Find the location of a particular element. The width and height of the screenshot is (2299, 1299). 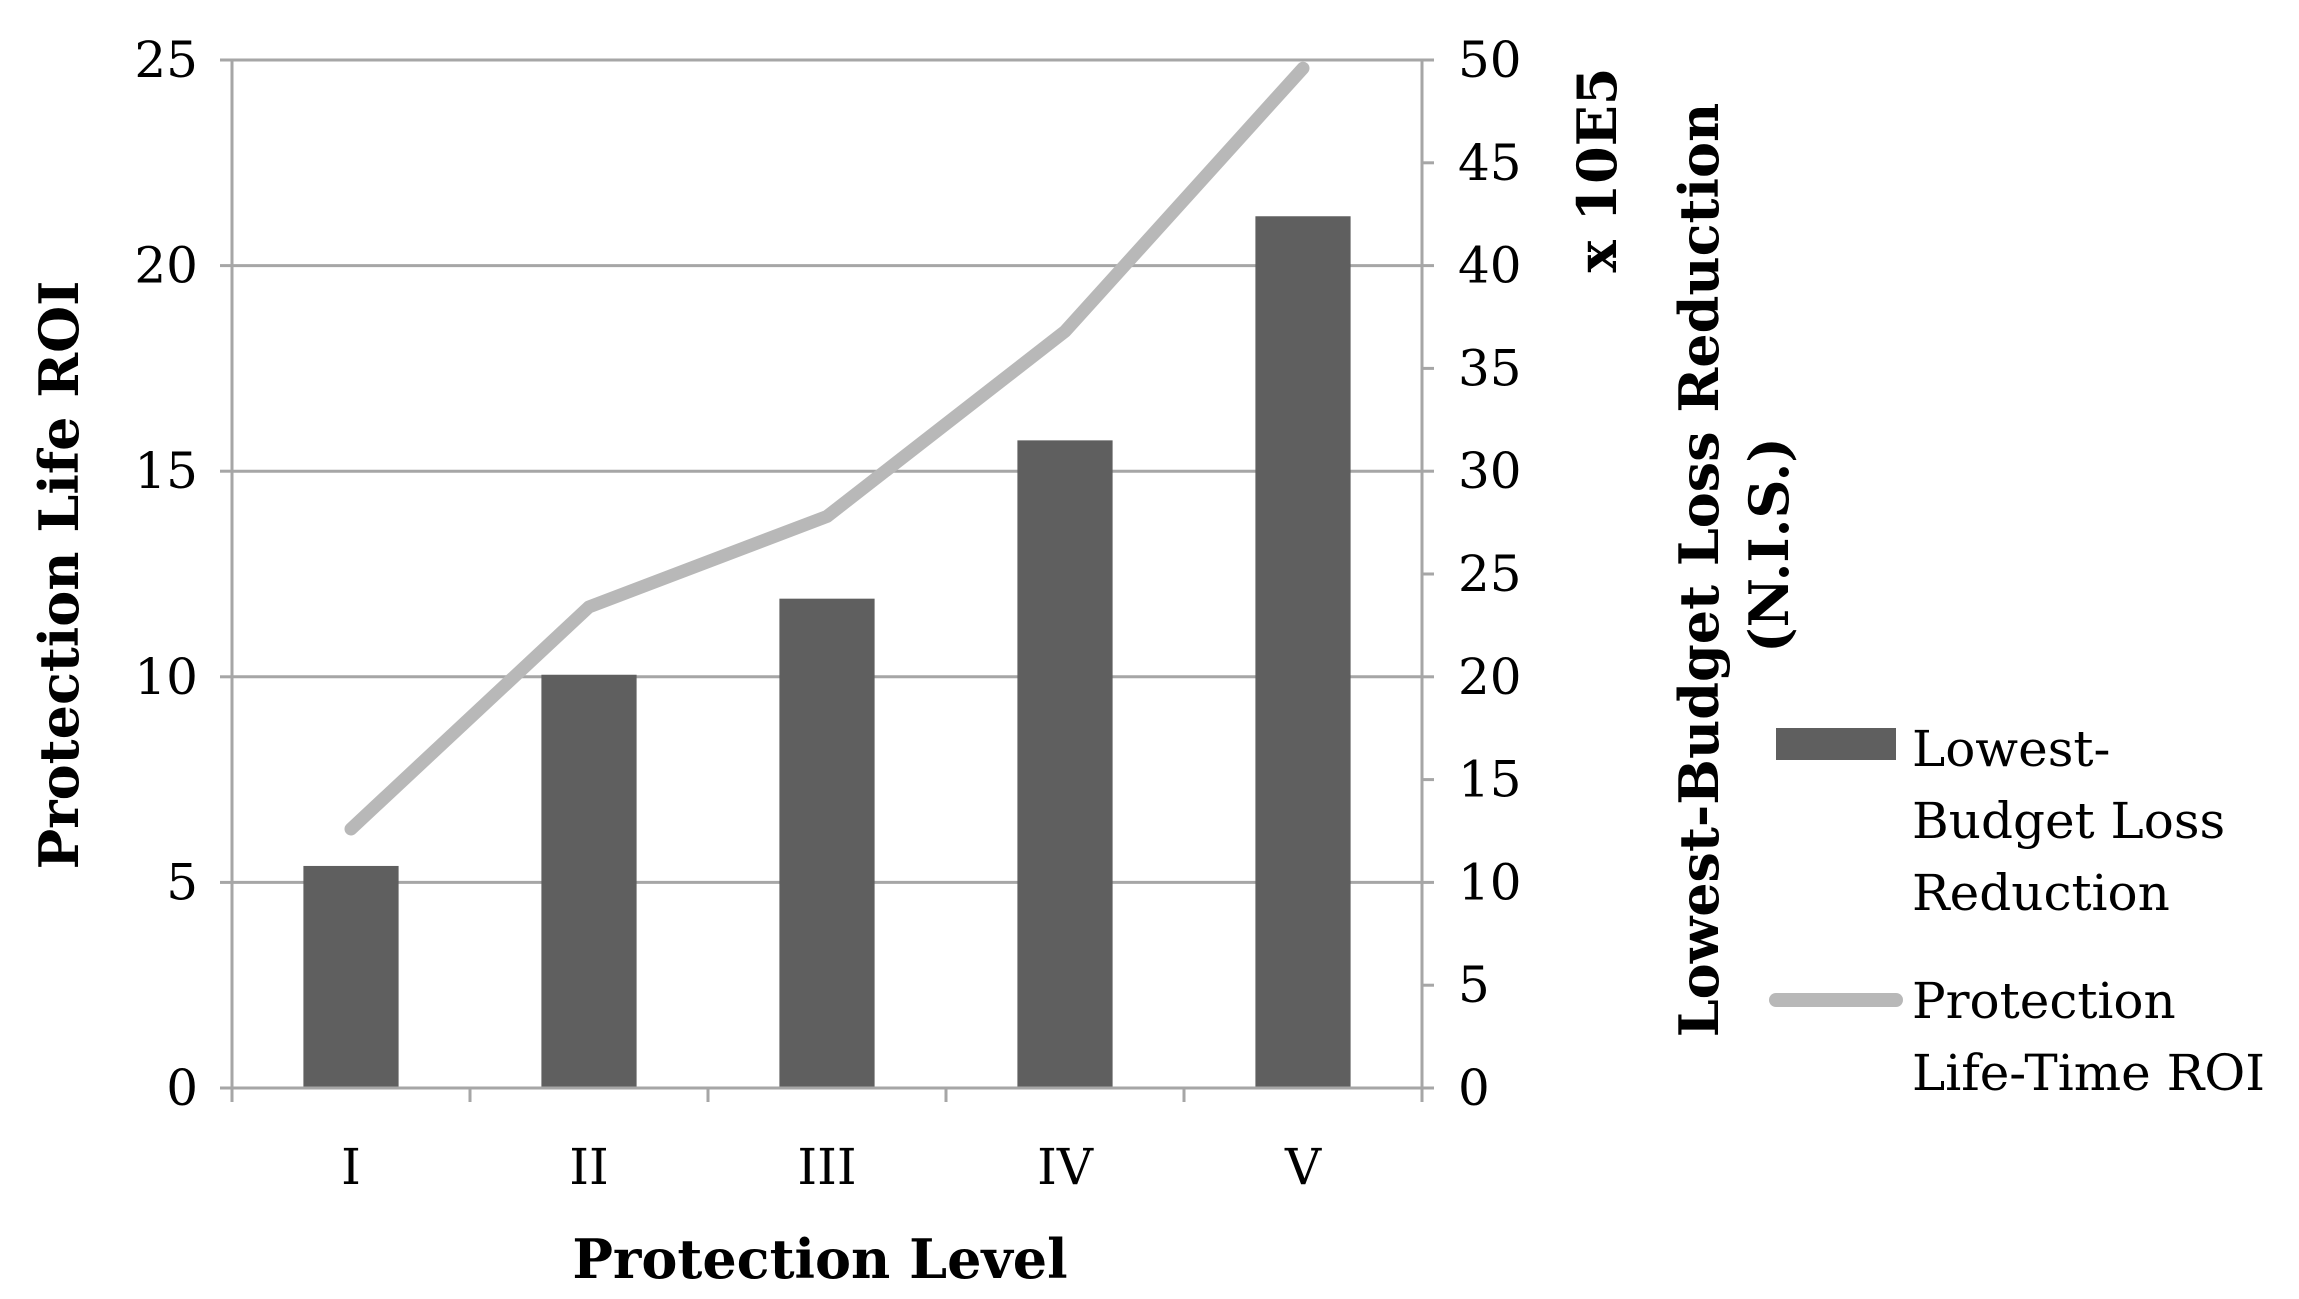

right-tick-label: 35 is located at coordinates (1490, 368).